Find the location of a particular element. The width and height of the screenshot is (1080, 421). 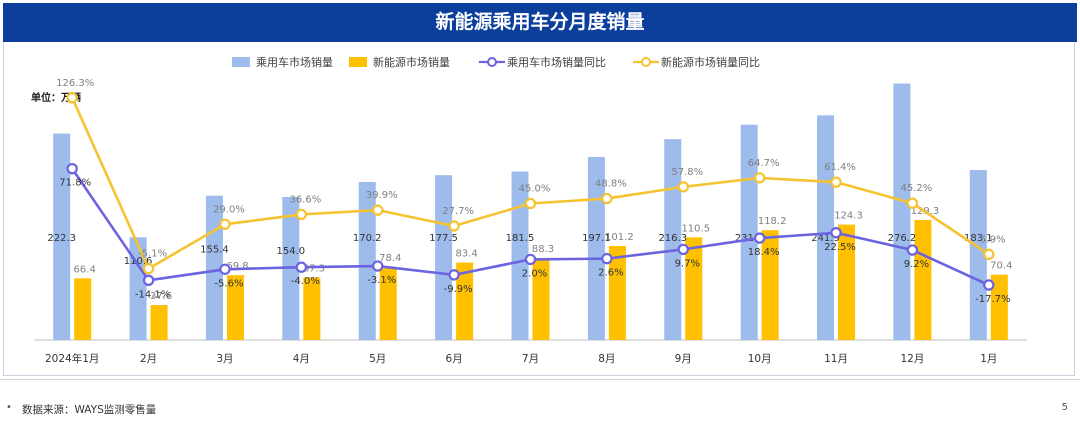

bar-label-nev-1: 66.4 is located at coordinates (85, 269).